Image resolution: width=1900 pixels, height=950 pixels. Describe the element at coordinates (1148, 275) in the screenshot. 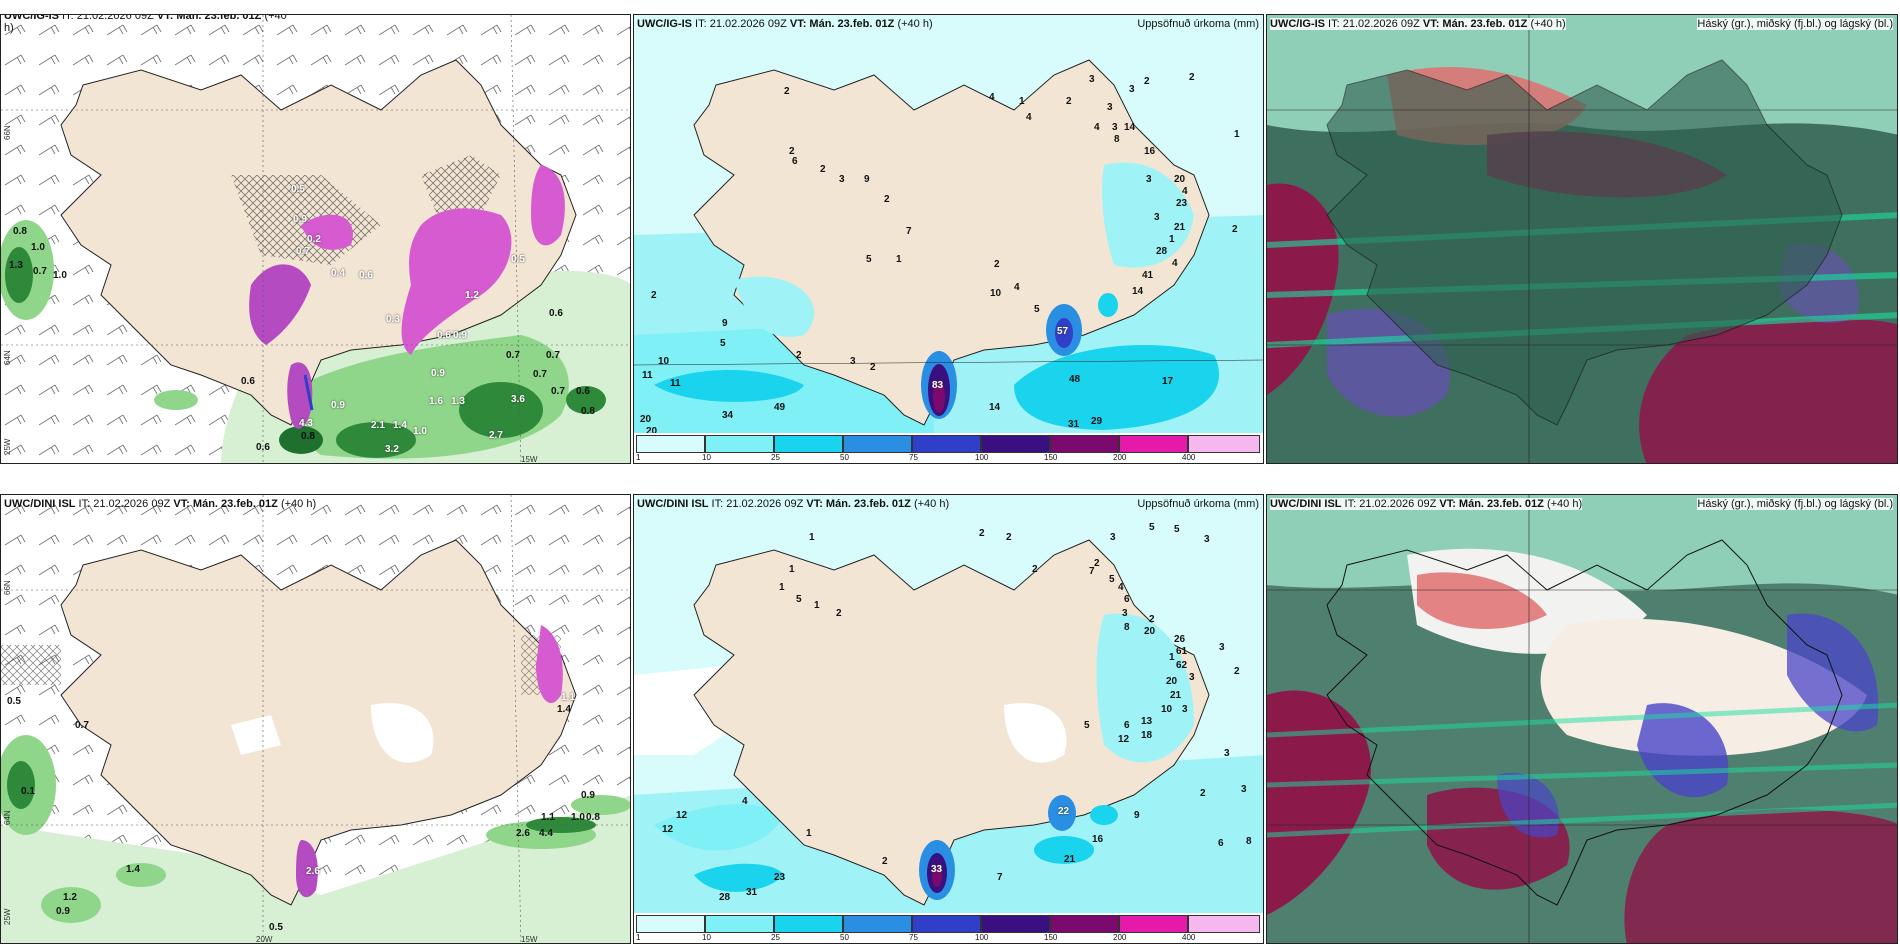

I see `value-label: 41` at that location.